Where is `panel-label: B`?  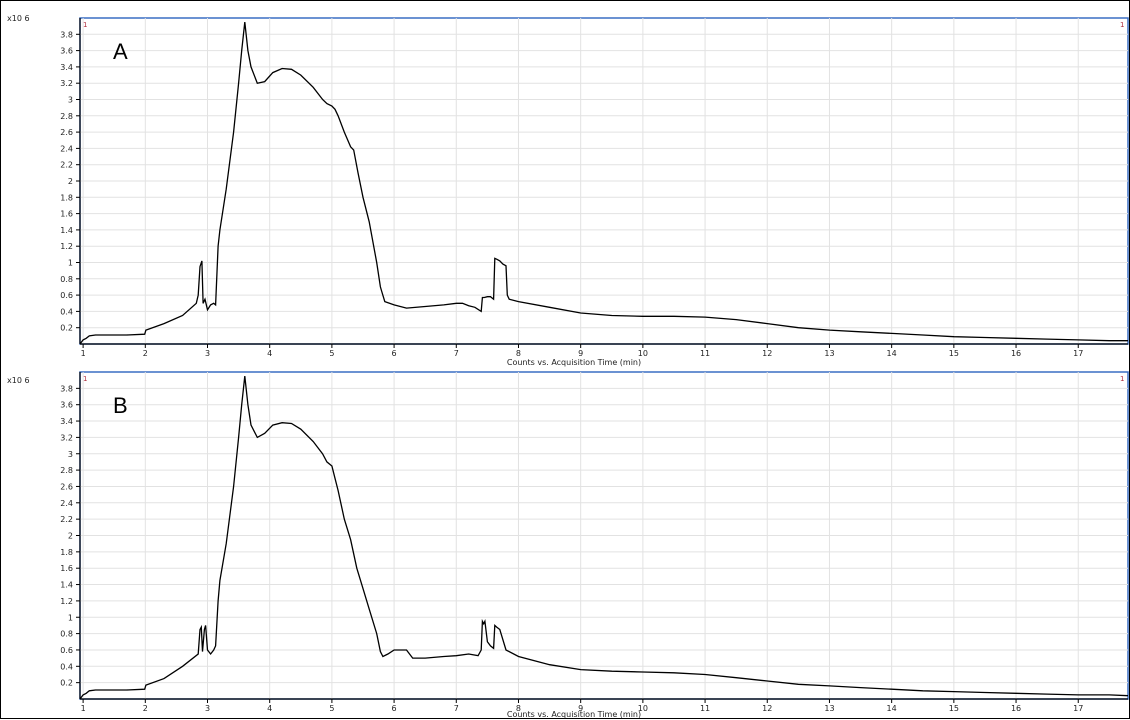
panel-label: B is located at coordinates (120, 405).